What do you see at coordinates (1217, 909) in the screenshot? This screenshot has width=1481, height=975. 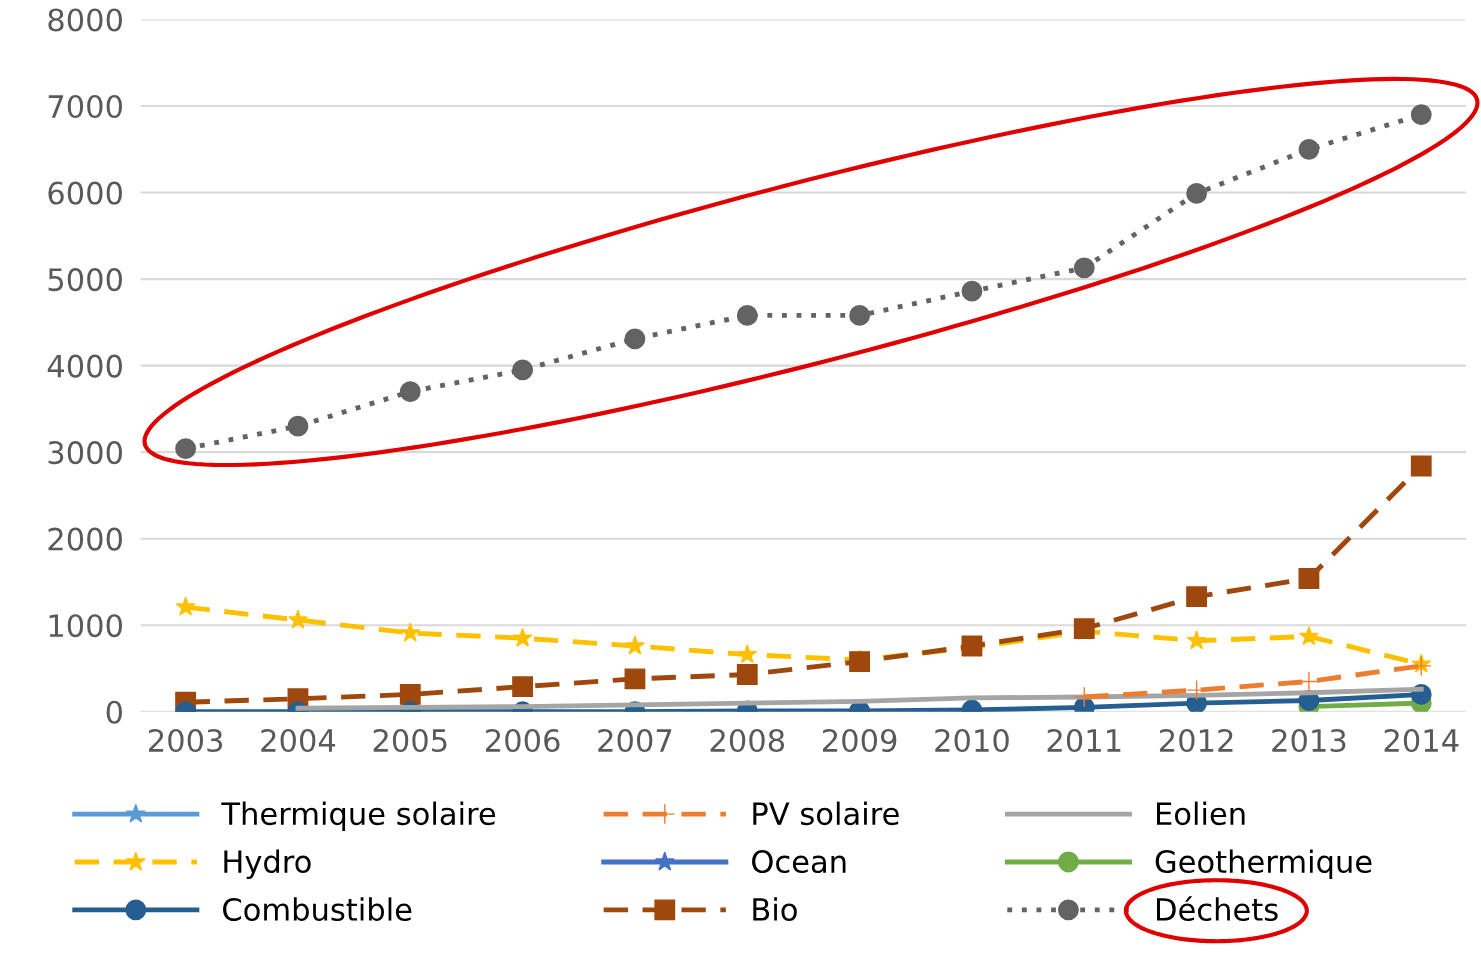 I see `legend-label: Déchets` at bounding box center [1217, 909].